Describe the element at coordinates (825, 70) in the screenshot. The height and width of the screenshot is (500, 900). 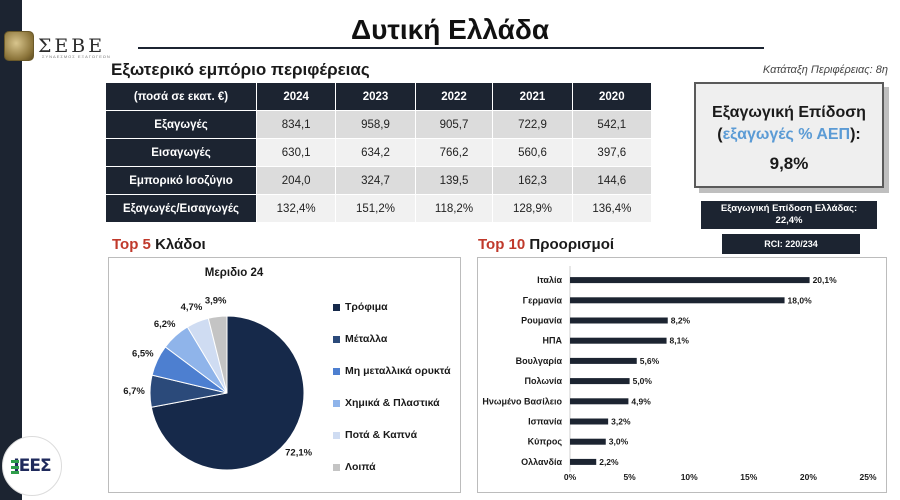
I see `region-ranking: Κατάταξη Περιφέρειας: 8η` at that location.